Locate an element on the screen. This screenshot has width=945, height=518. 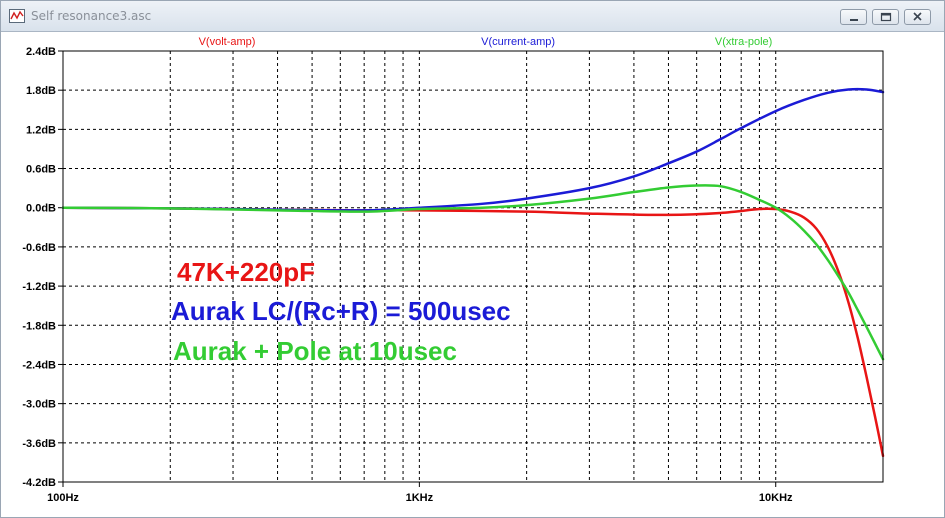
close-button is located at coordinates (917, 17).